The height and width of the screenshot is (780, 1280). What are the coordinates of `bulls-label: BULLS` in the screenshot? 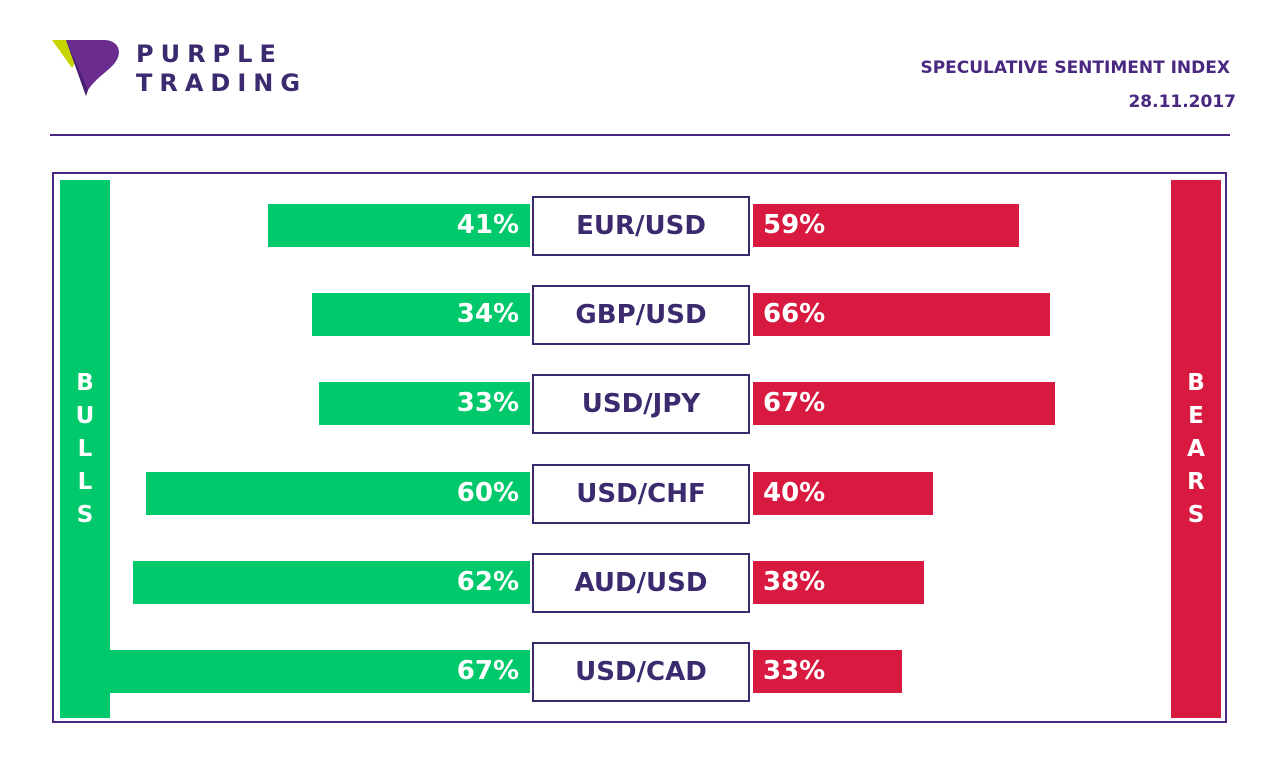 It's located at (85, 448).